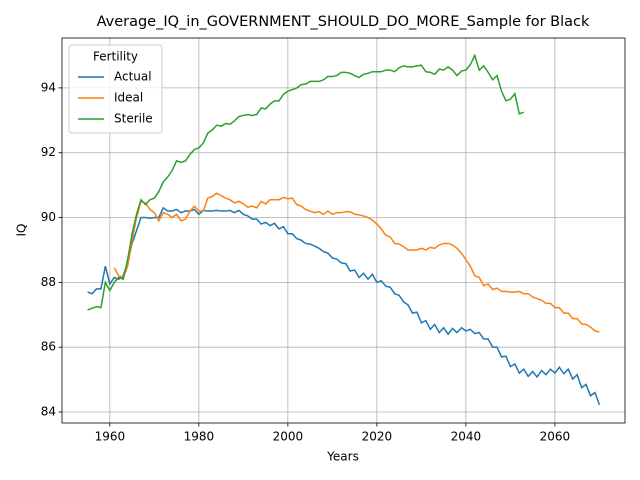 The image size is (640, 480). I want to click on y-tick-label: 88, so click(48, 282).